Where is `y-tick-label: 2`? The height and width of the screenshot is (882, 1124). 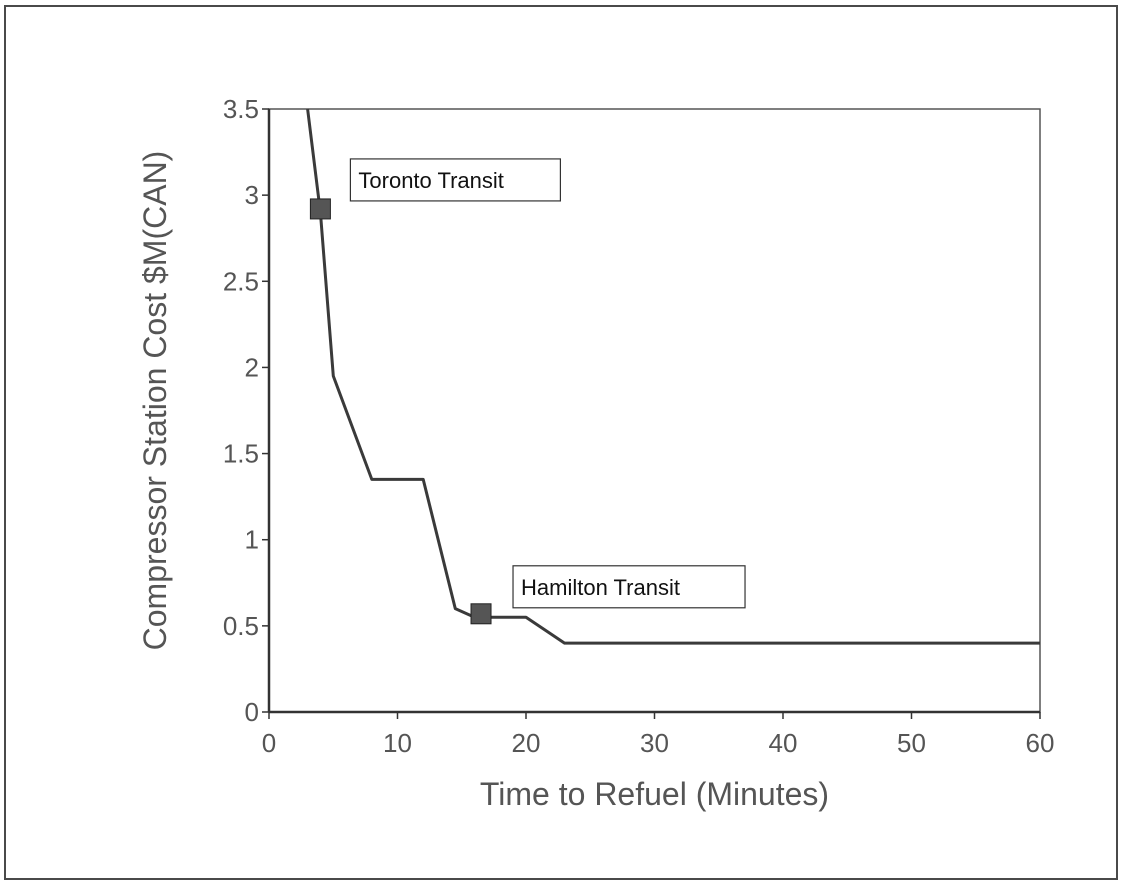
y-tick-label: 2 is located at coordinates (252, 367).